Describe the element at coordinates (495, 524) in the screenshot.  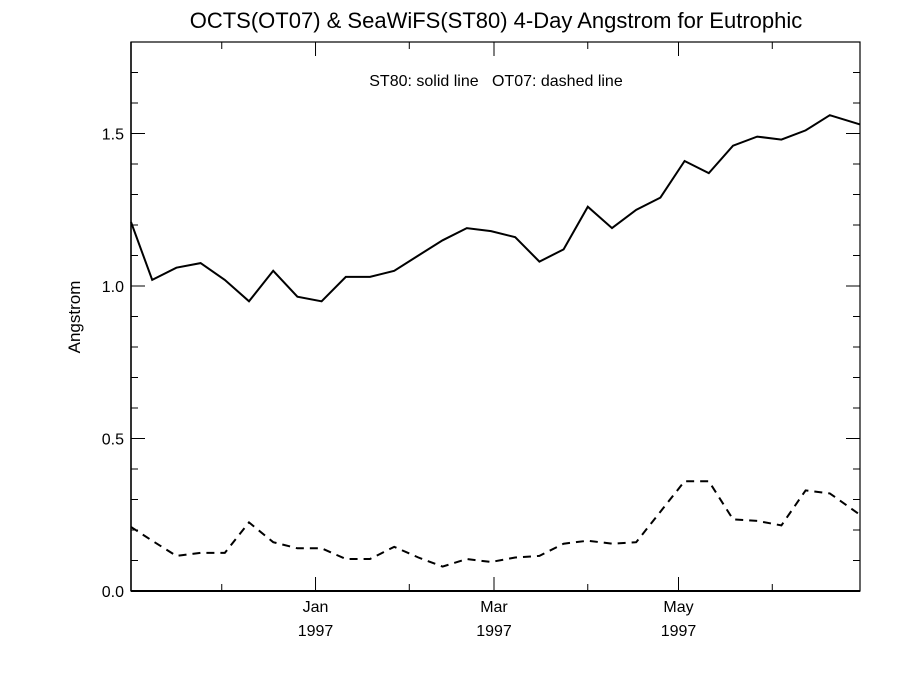
I see `series-line-ot07` at that location.